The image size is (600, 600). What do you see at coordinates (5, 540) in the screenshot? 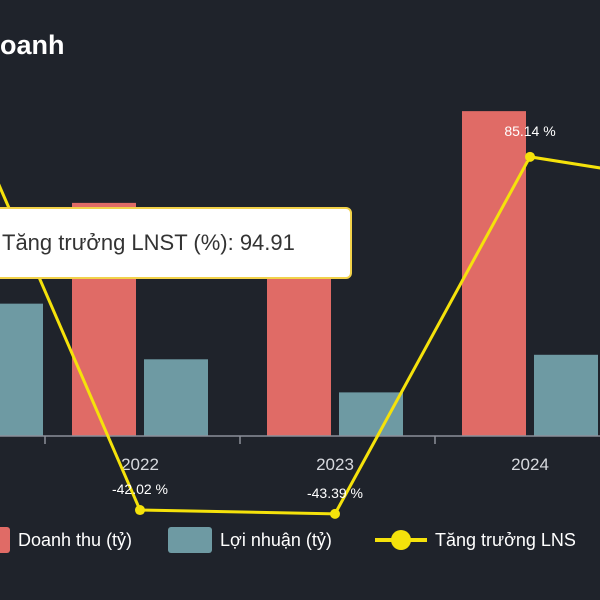
I see `revenue-swatch-icon` at bounding box center [5, 540].